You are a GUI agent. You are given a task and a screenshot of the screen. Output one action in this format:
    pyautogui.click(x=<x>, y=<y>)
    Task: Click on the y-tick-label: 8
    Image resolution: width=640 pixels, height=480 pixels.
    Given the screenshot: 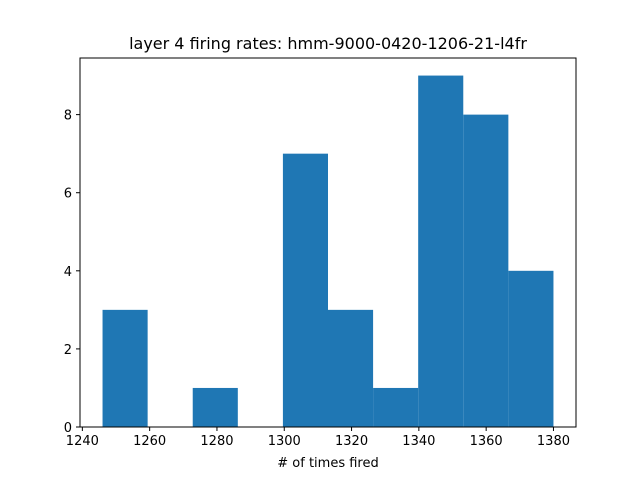 What is the action you would take?
    pyautogui.click(x=68, y=116)
    